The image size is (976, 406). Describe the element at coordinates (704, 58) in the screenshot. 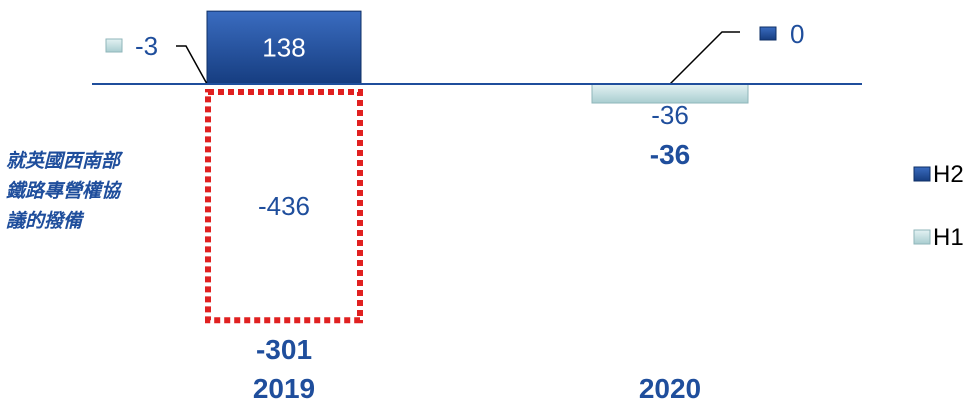

I see `callout-line-2020-h2` at that location.